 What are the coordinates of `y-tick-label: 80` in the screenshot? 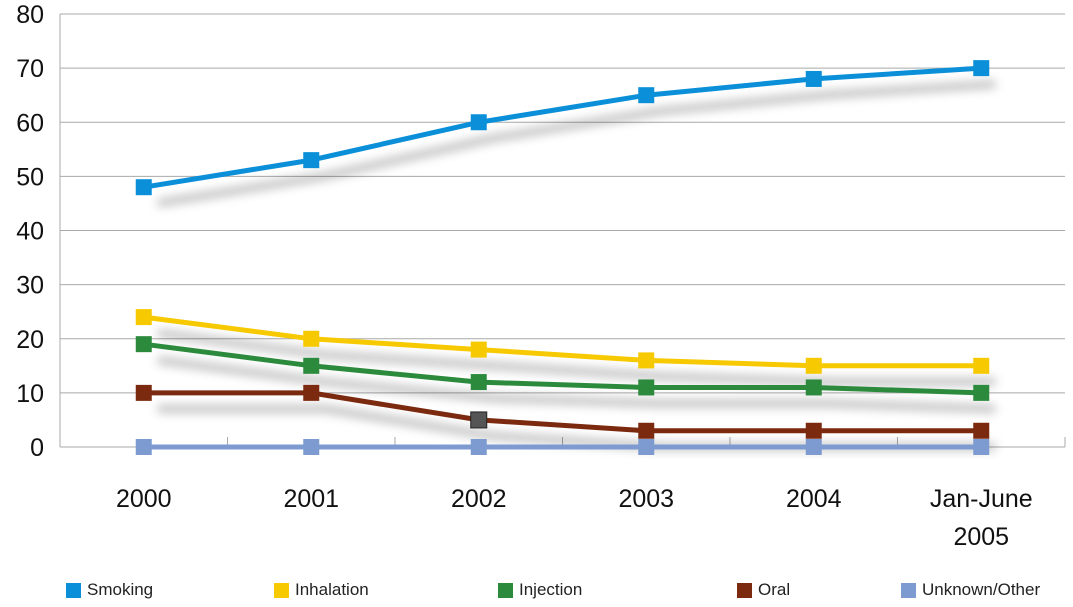 It's located at (30, 15).